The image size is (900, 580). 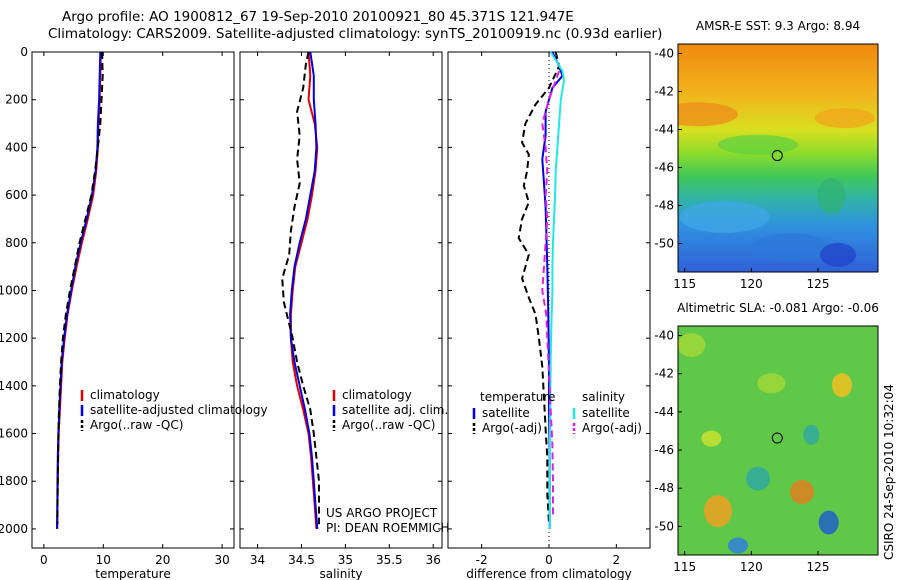 I want to click on temperature-legend-label: satellite-adjusted climatology, so click(x=179, y=410).